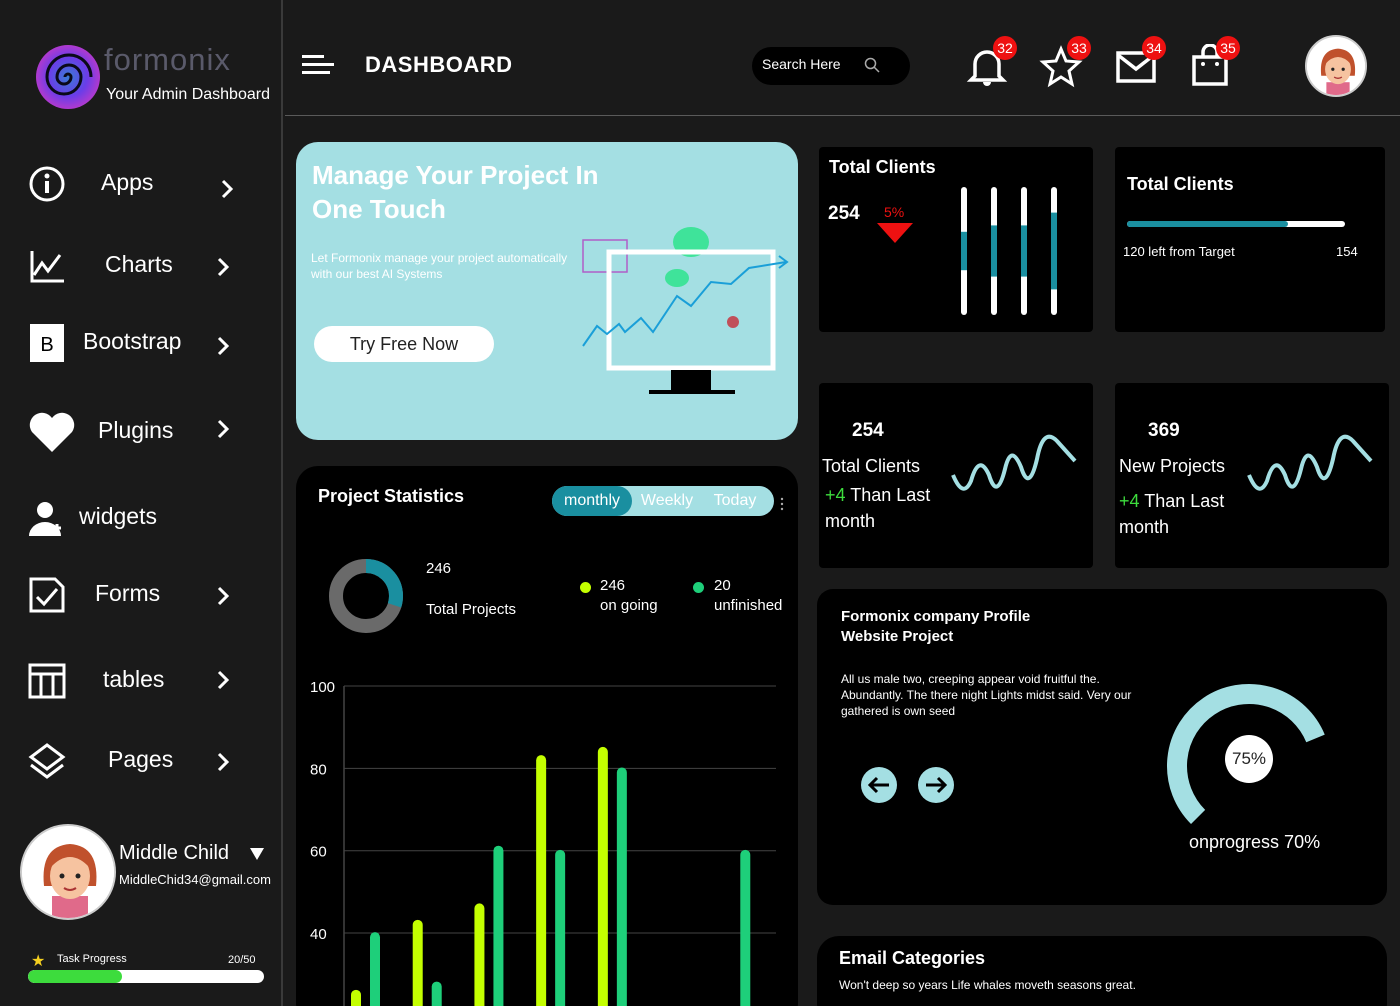  What do you see at coordinates (318, 65) in the screenshot?
I see `menu-icon` at bounding box center [318, 65].